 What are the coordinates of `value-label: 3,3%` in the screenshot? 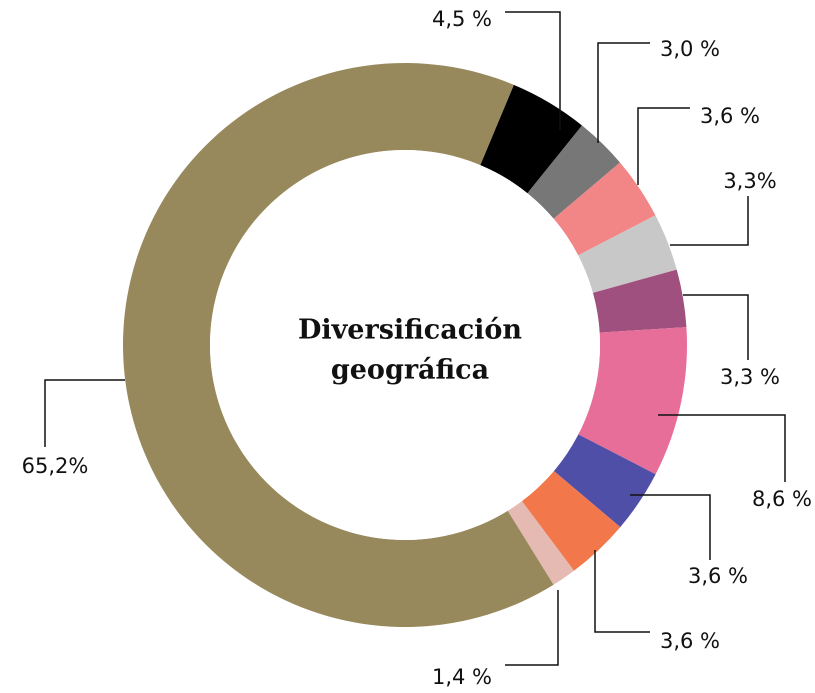 It's located at (749, 181).